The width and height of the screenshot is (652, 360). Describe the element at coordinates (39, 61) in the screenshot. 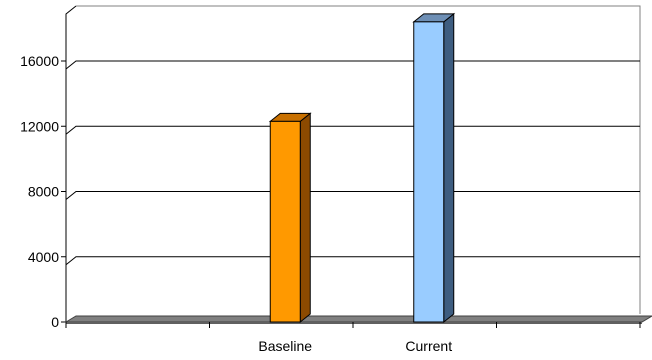

I see `y-tick-label: 16000` at that location.